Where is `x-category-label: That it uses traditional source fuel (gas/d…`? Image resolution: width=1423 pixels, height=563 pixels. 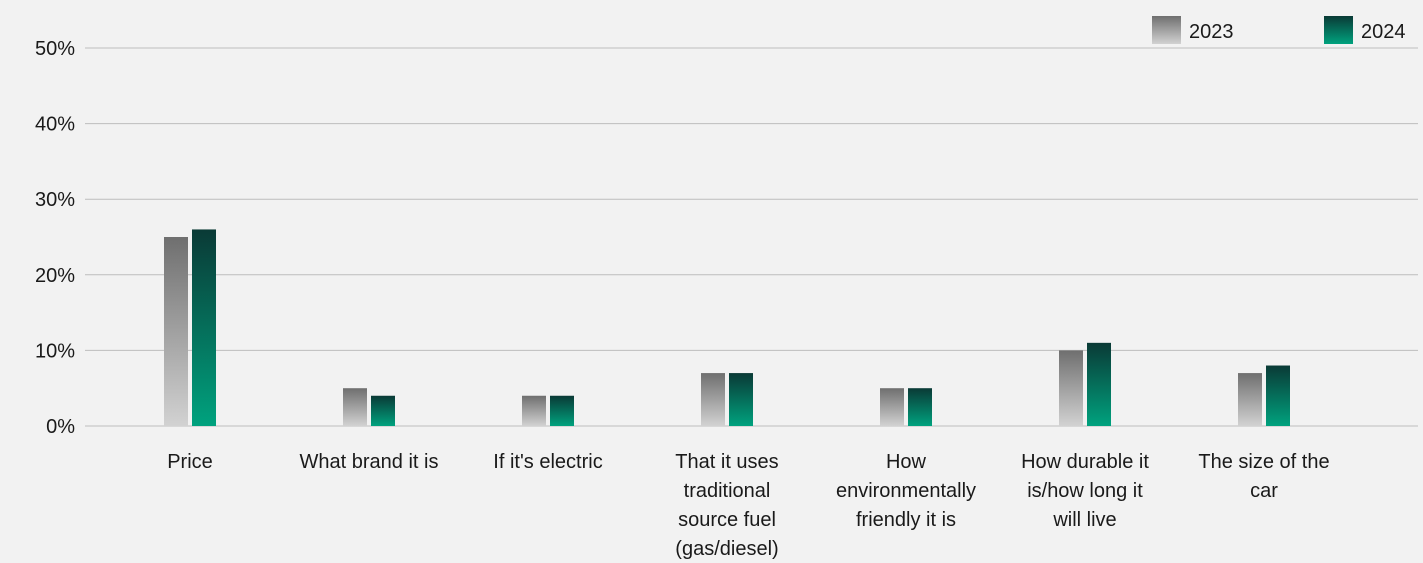 x-category-label: That it uses traditional source fuel (gas/d… is located at coordinates (726, 505).